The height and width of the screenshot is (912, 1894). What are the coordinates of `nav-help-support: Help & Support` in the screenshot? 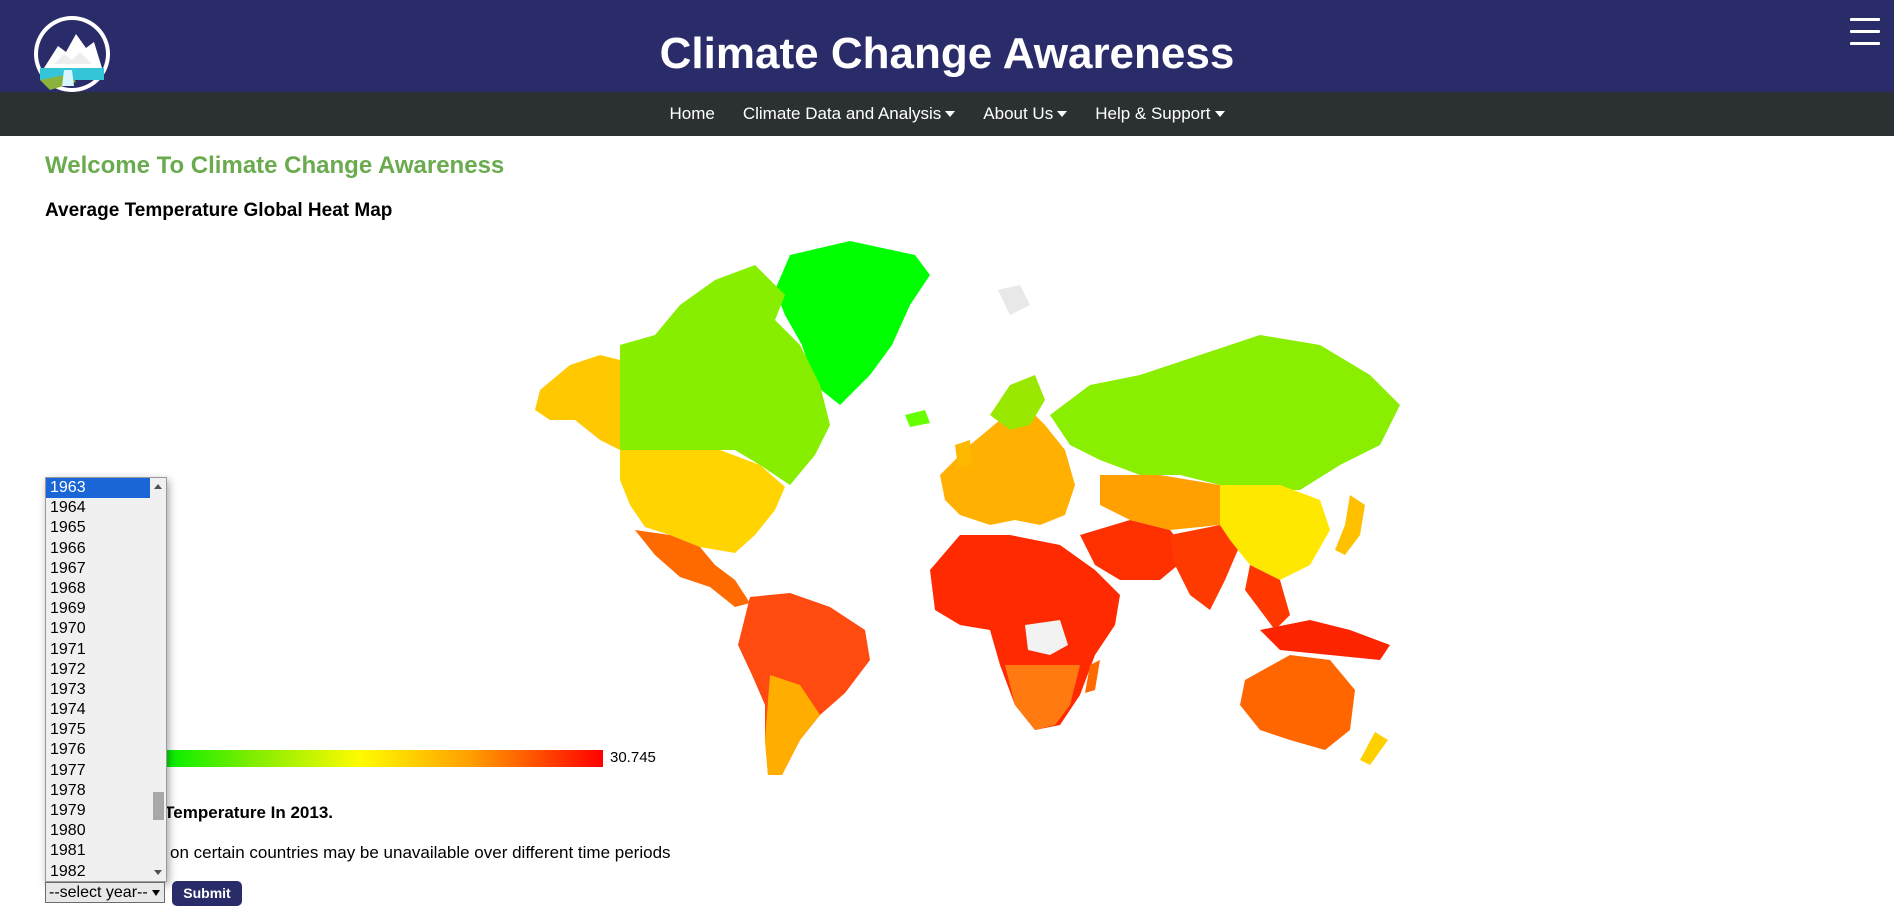 It's located at (1160, 114).